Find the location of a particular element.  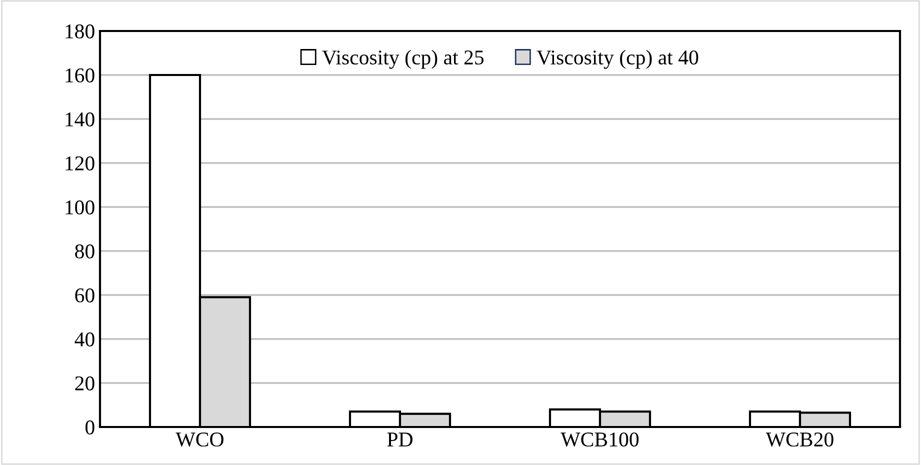

y-tick-label: 100 is located at coordinates (80, 207).